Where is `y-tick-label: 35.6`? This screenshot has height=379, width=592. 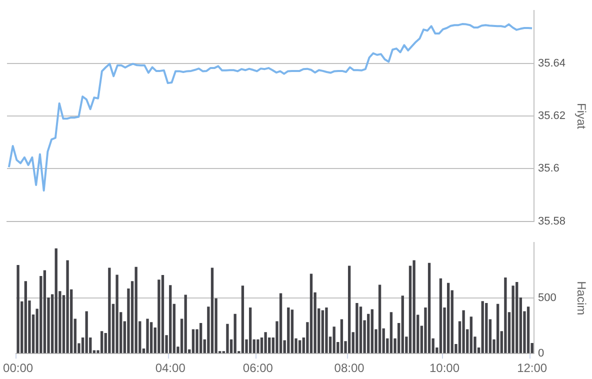 y-tick-label: 35.6 is located at coordinates (549, 168).